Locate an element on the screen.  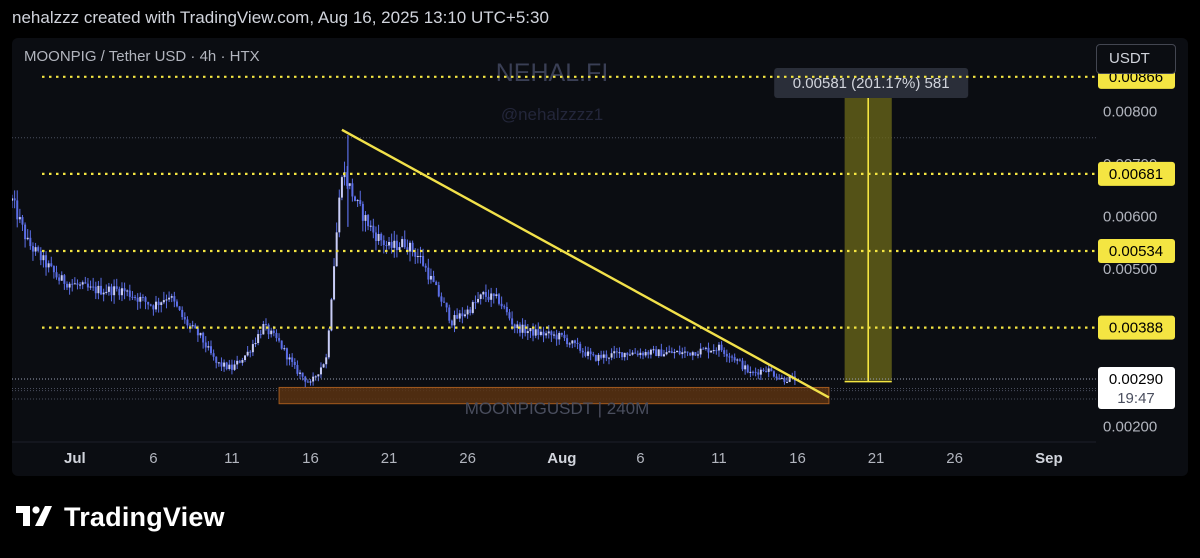
projection-label-box is located at coordinates (871, 83).